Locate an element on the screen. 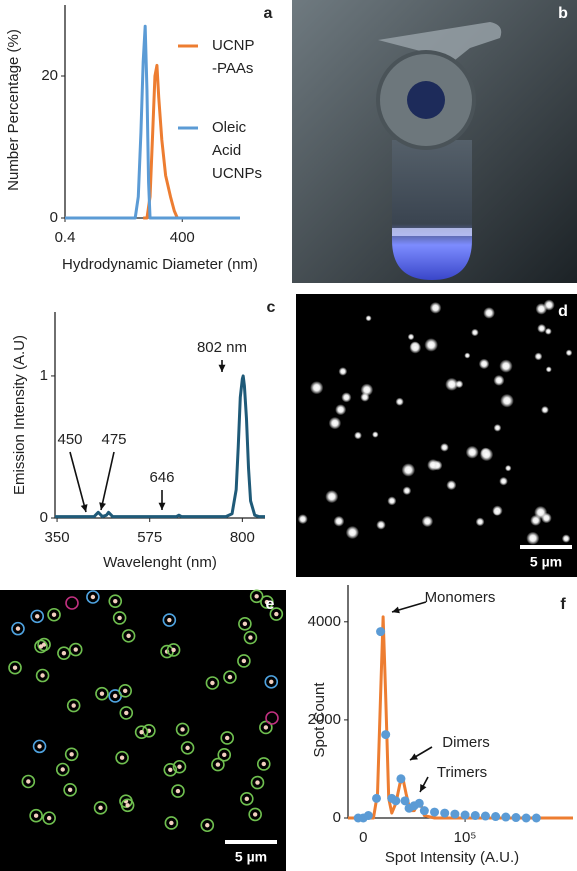 This screenshot has height=871, width=577. x-tick-label: 575 is located at coordinates (149, 537).